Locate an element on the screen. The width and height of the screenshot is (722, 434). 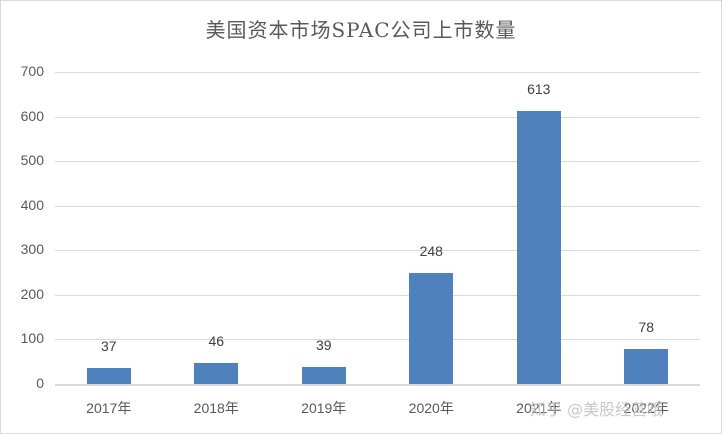
chart-title: 美国资本市场SPAC公司上市数量 is located at coordinates (361, 30).